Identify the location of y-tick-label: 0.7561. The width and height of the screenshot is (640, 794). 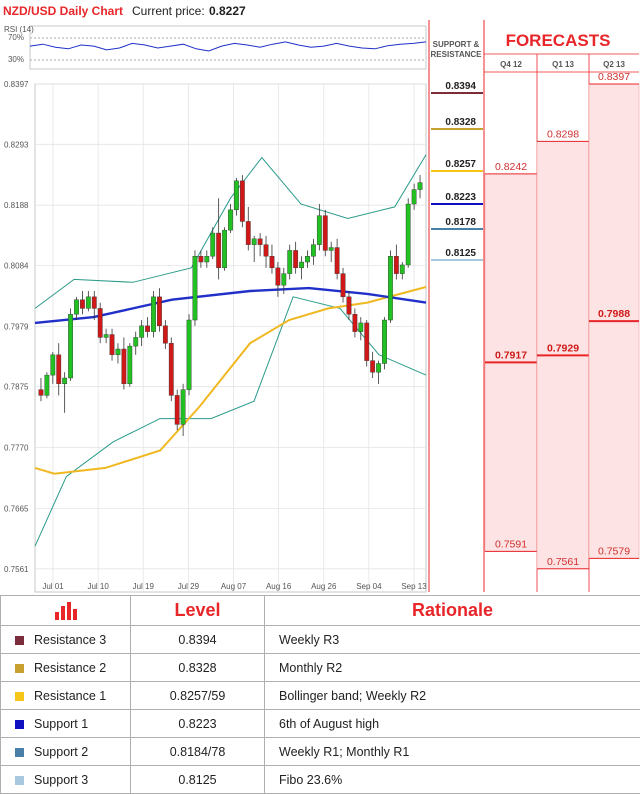
(16, 569).